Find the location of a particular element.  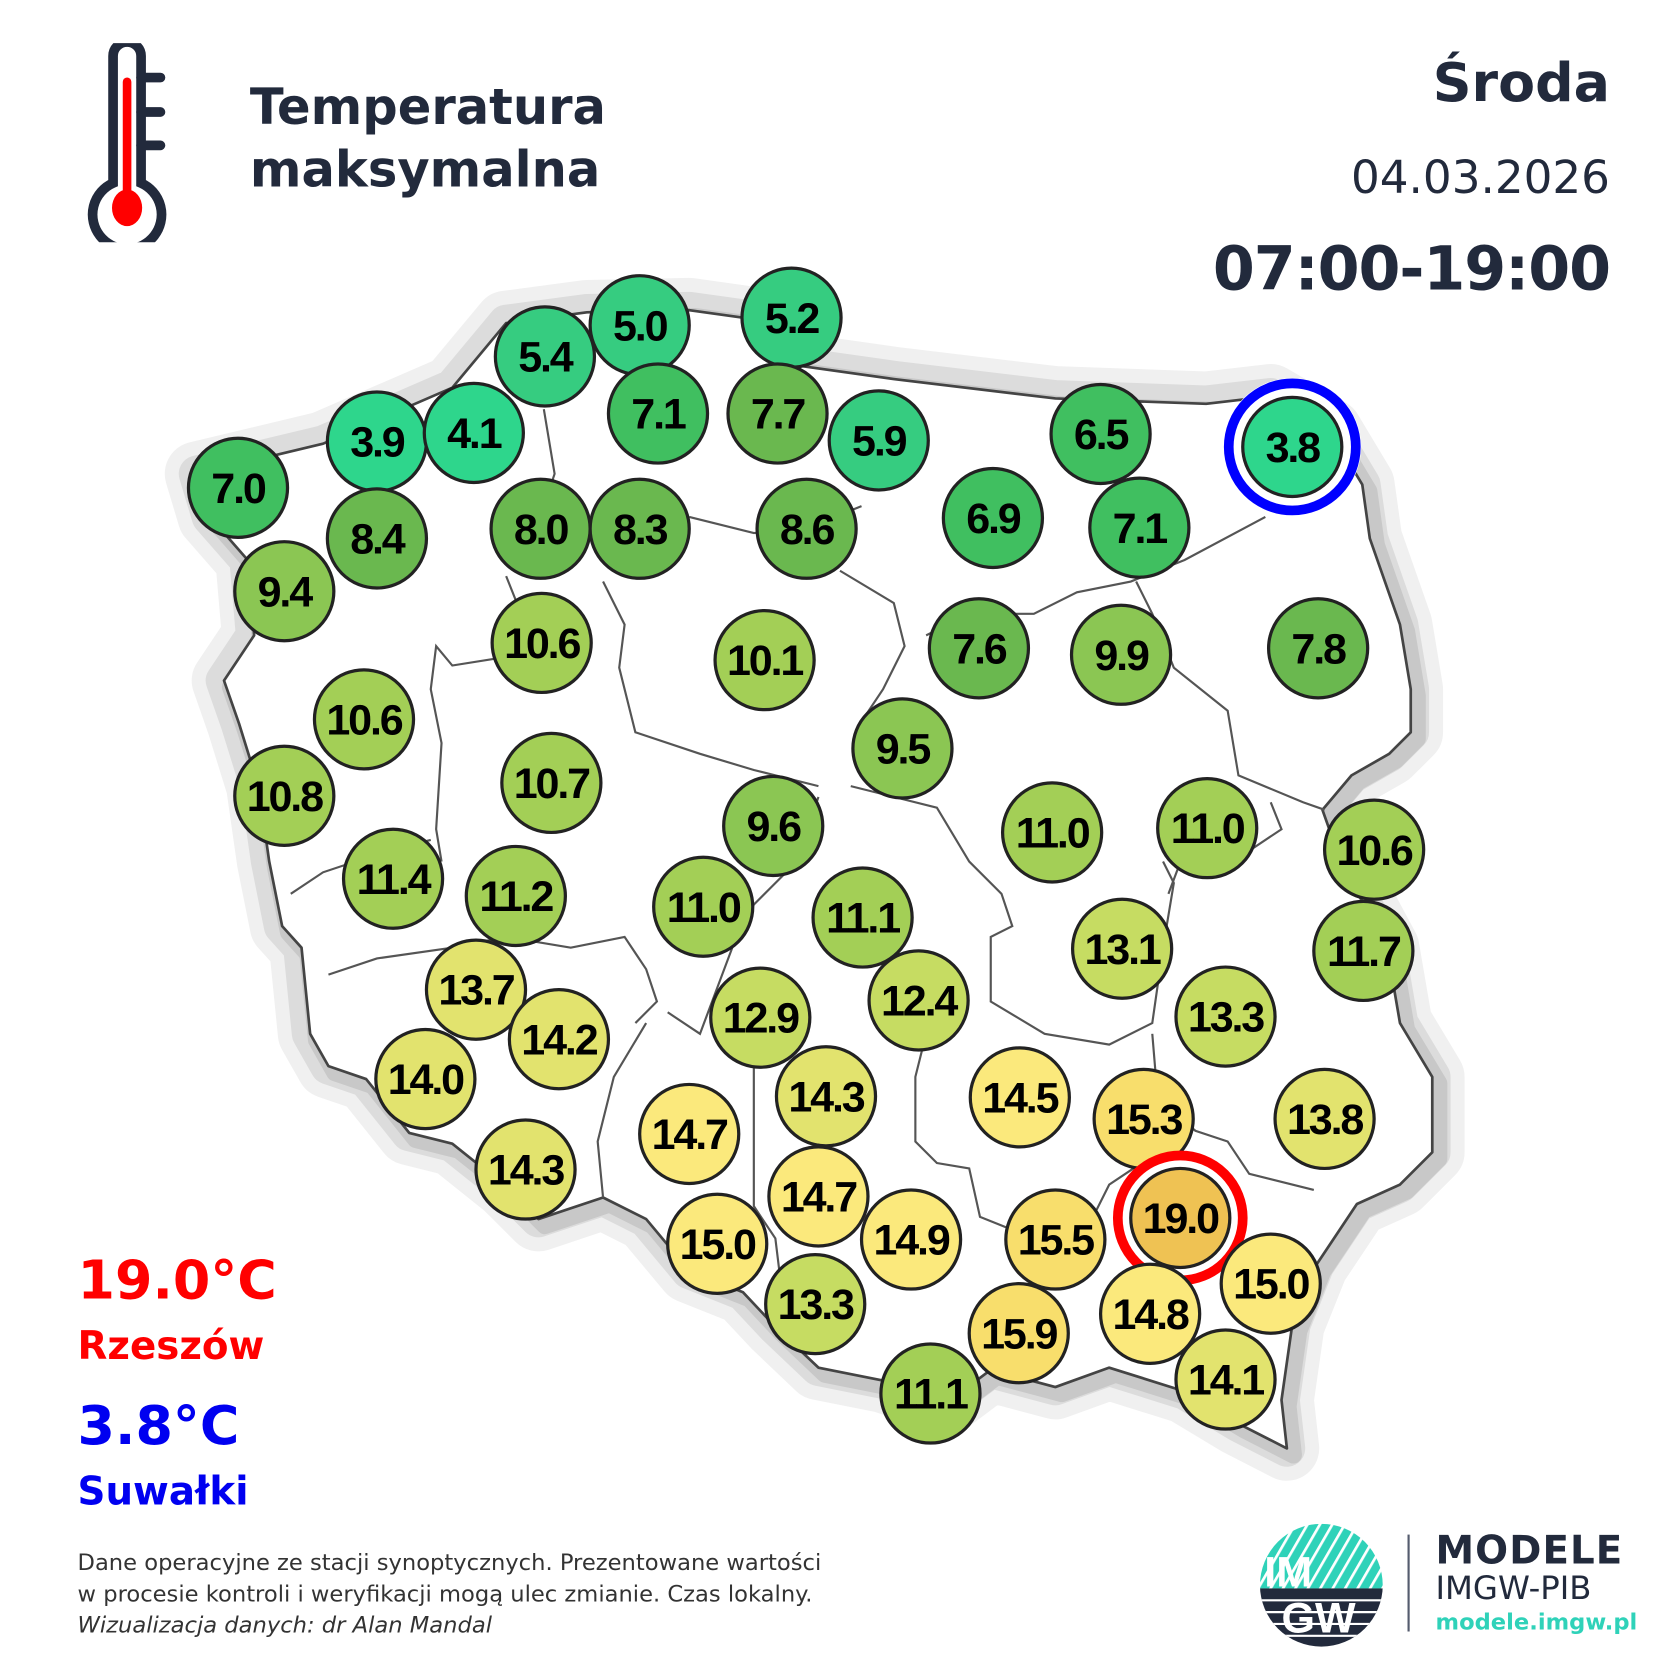

station-marker: 15.0 is located at coordinates (1270, 1283).